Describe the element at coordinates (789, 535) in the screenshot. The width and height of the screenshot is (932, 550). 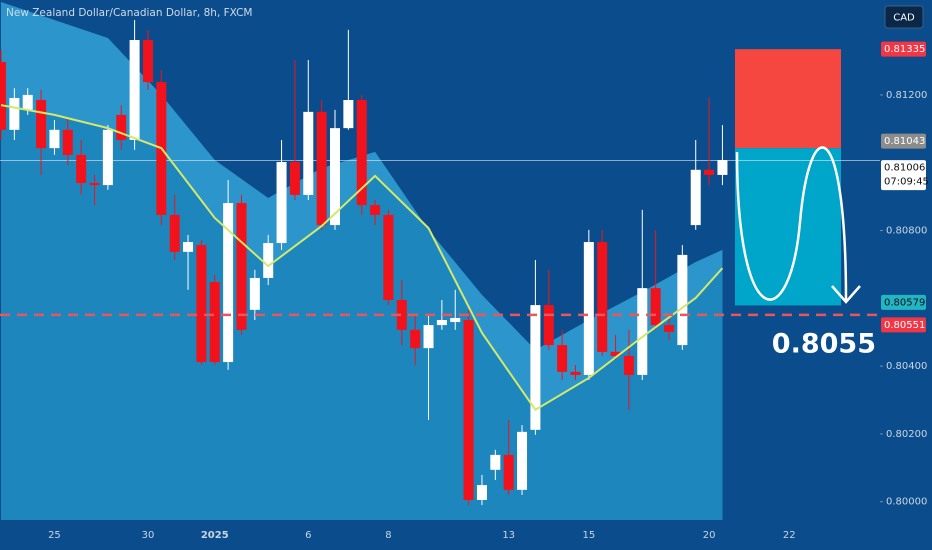
I see `x-tick-label: 22` at that location.